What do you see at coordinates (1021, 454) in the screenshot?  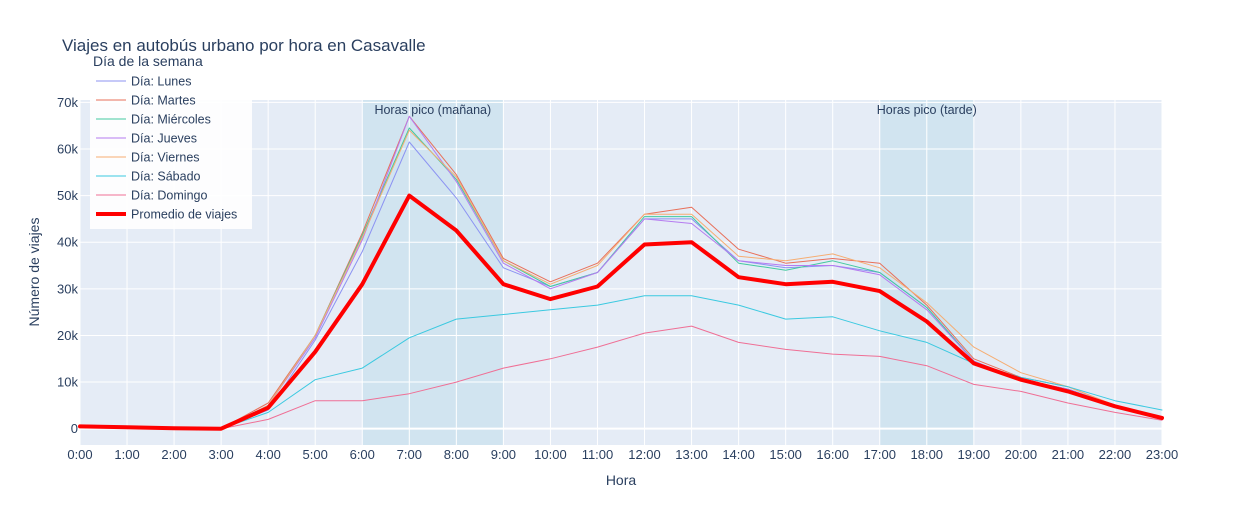 I see `x-tick-label: 20:00` at bounding box center [1021, 454].